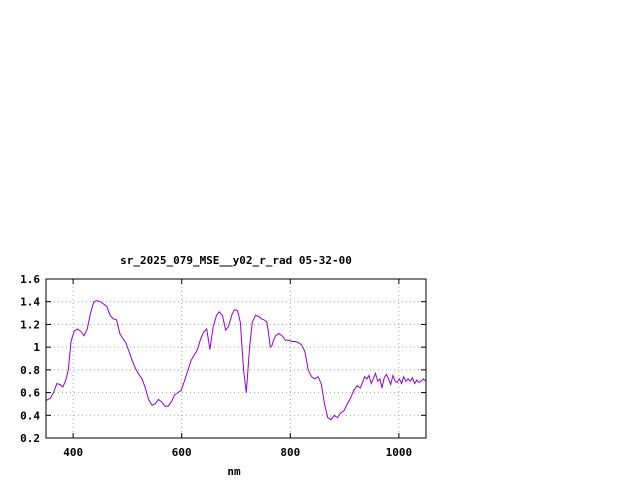  What do you see at coordinates (30, 302) in the screenshot?
I see `y-tick-label: 1.4` at bounding box center [30, 302].